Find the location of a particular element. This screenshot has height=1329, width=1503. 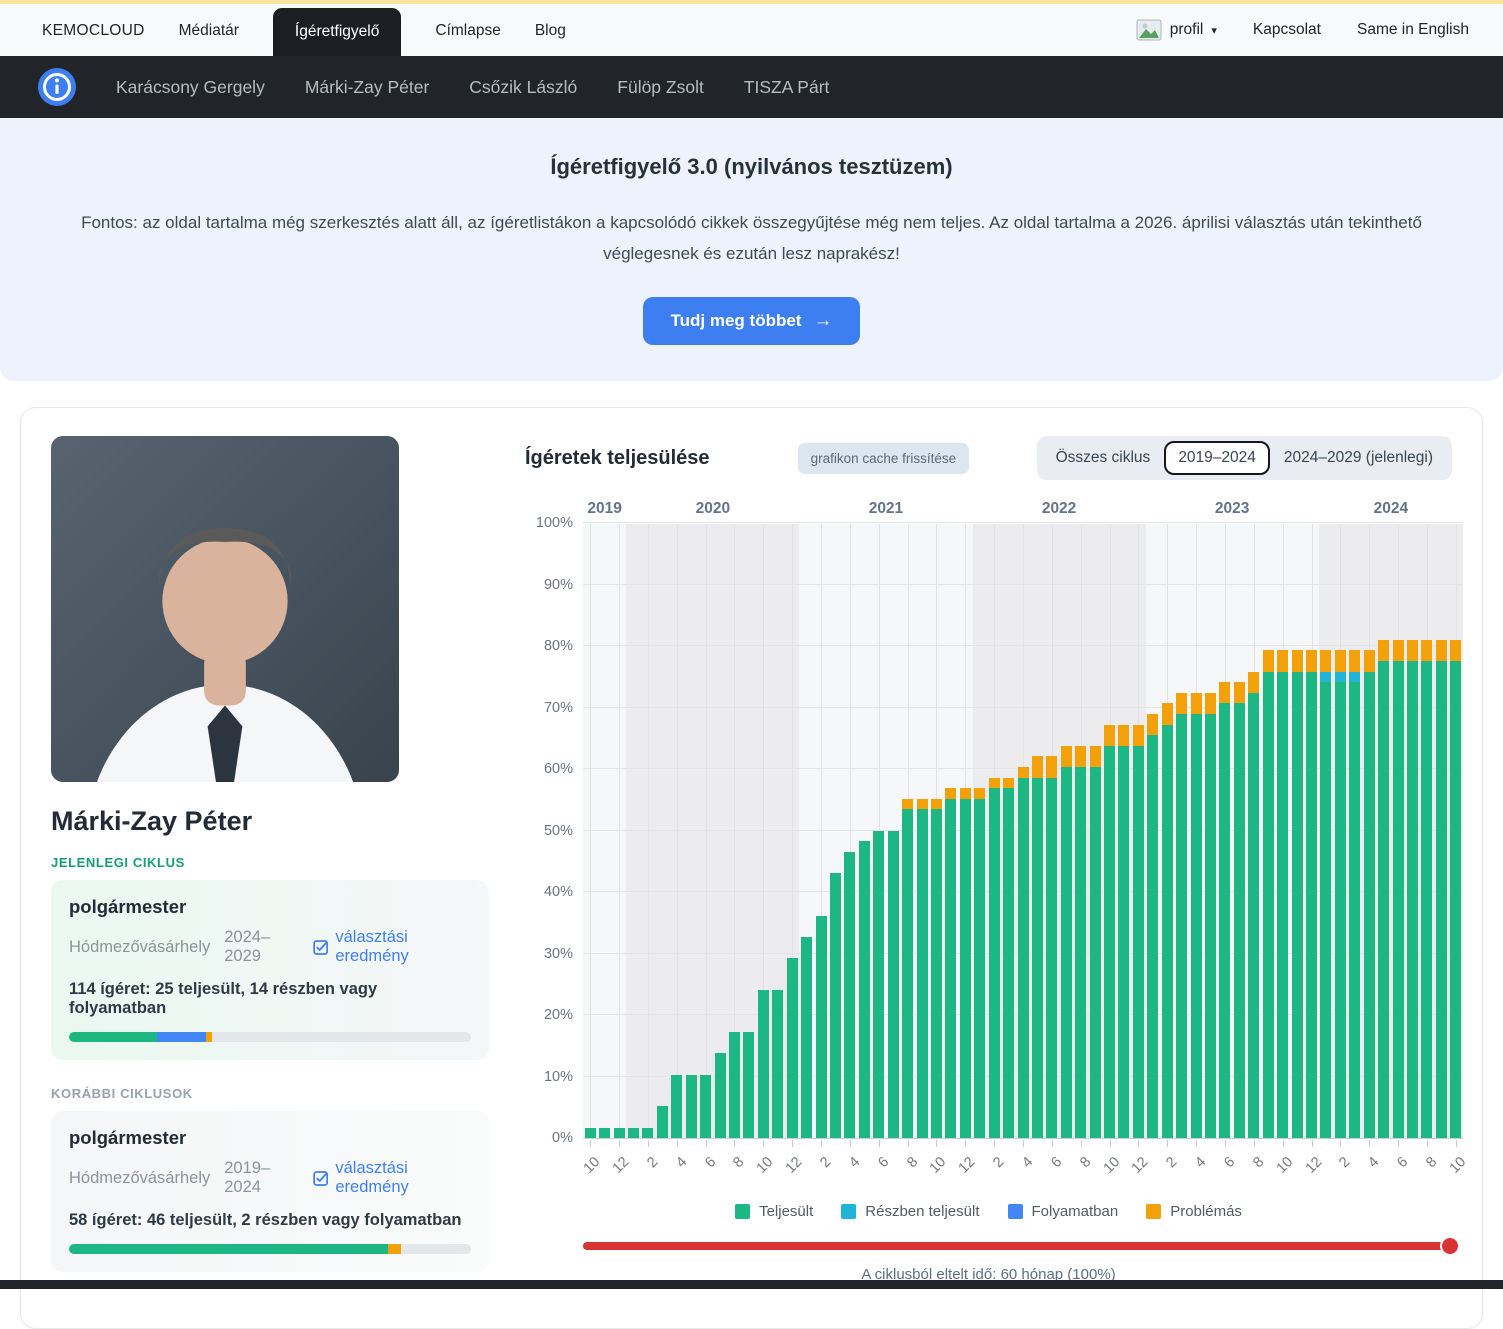

previous-city: Hódmezővásárhely is located at coordinates (140, 1177).